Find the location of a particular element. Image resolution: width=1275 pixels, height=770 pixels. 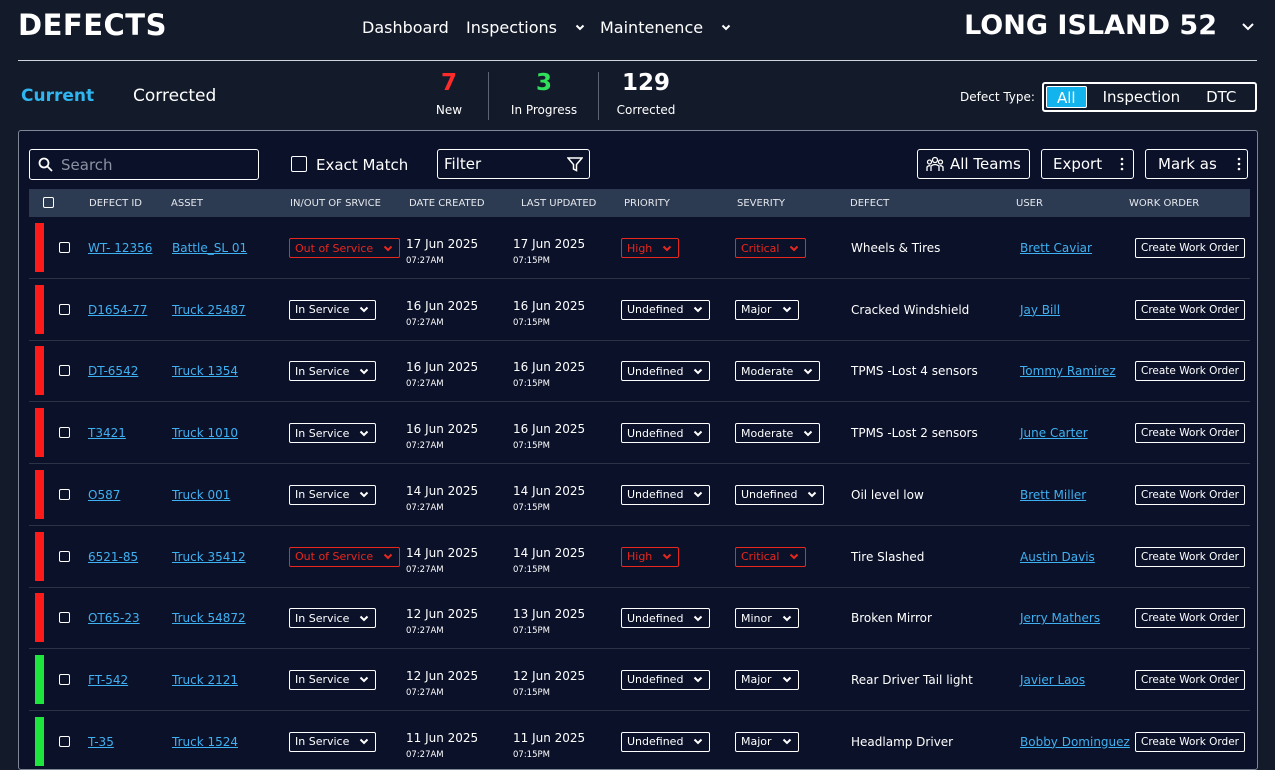

defect-type-option: Inspection is located at coordinates (1141, 97).